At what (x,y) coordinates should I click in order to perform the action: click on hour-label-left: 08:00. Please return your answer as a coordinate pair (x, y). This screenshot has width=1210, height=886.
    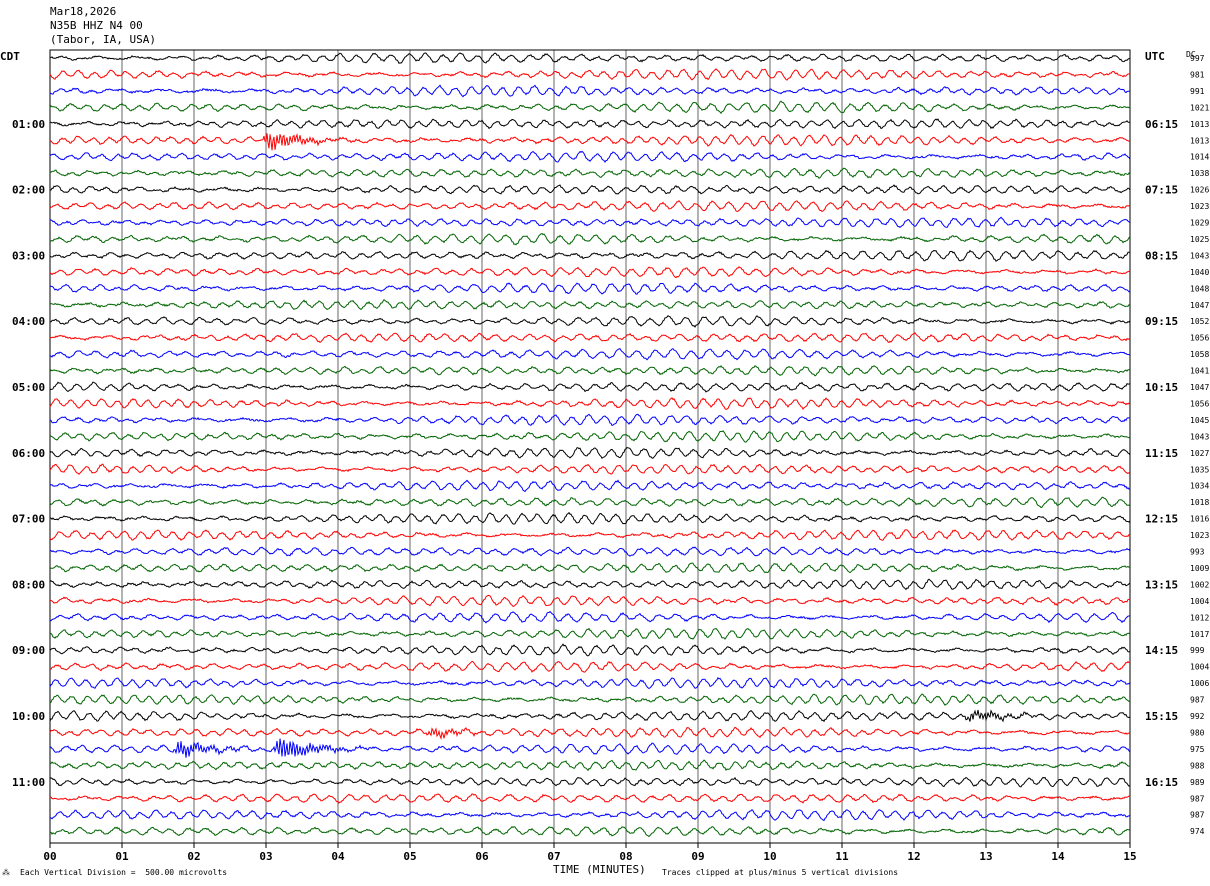
    Looking at the image, I should click on (28, 584).